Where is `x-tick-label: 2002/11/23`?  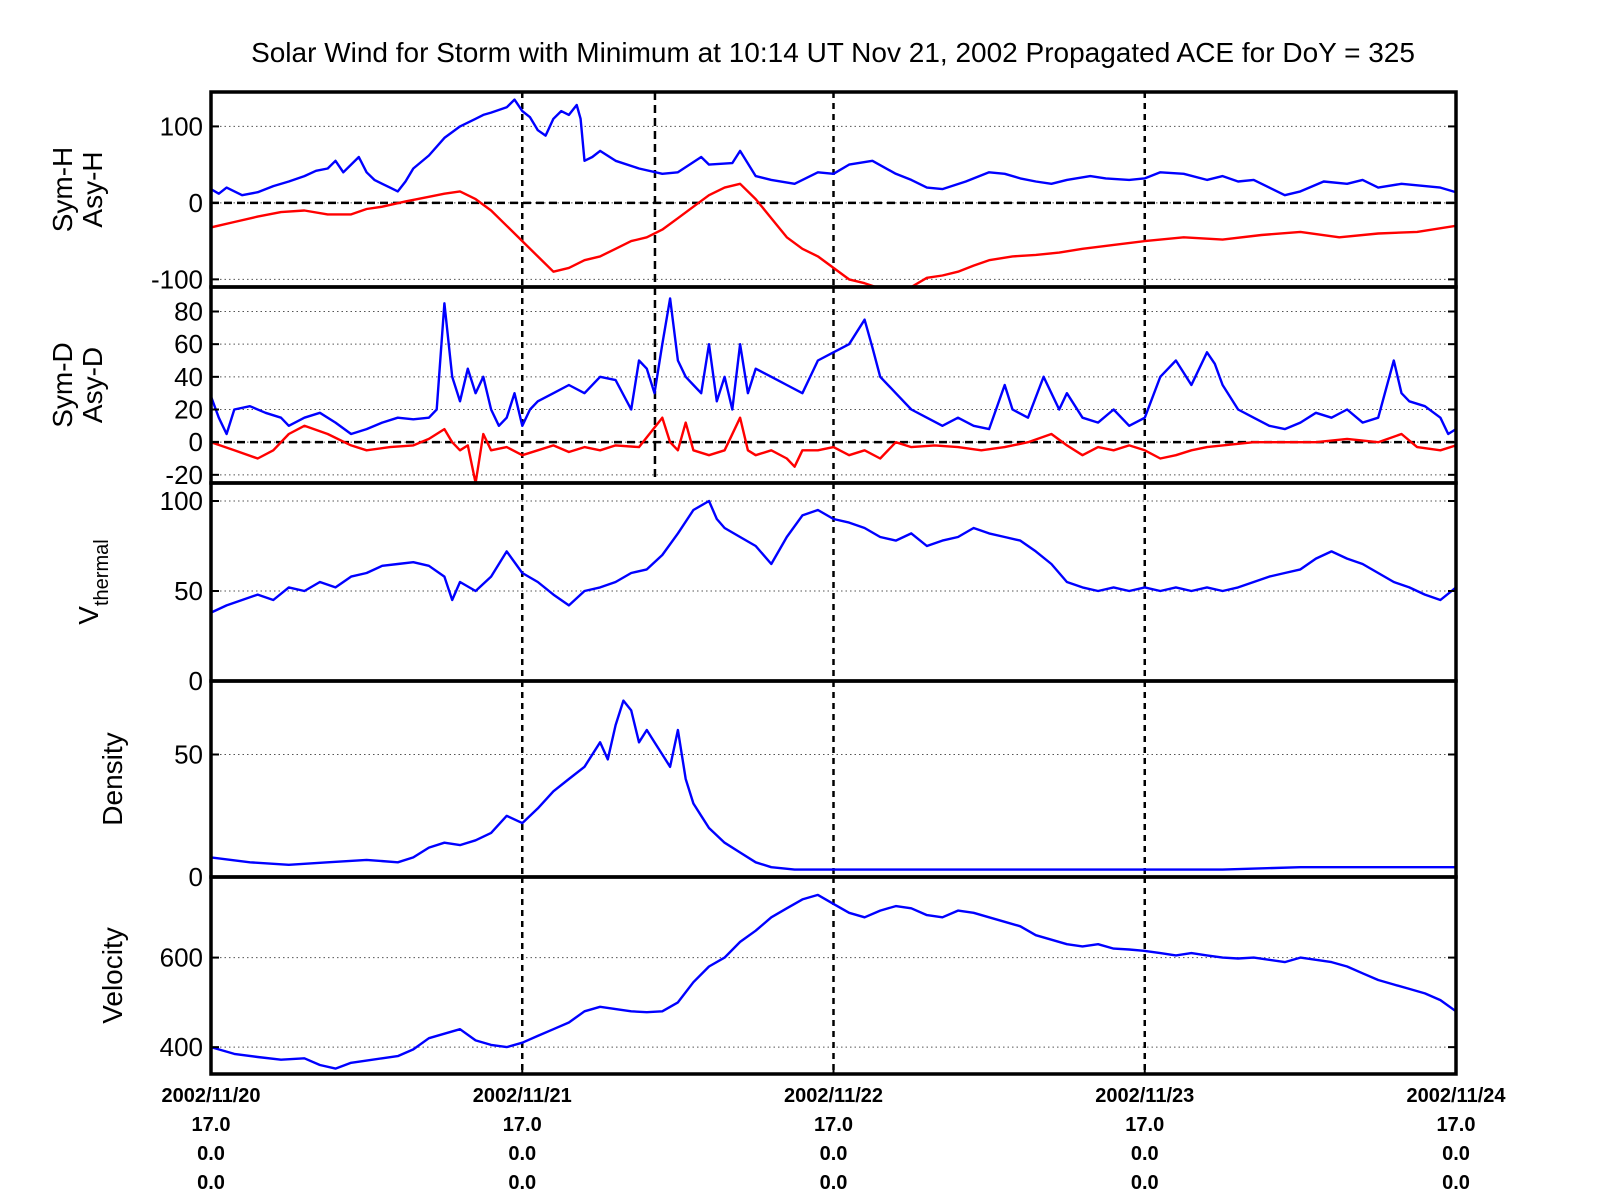 x-tick-label: 2002/11/23 is located at coordinates (1144, 1096).